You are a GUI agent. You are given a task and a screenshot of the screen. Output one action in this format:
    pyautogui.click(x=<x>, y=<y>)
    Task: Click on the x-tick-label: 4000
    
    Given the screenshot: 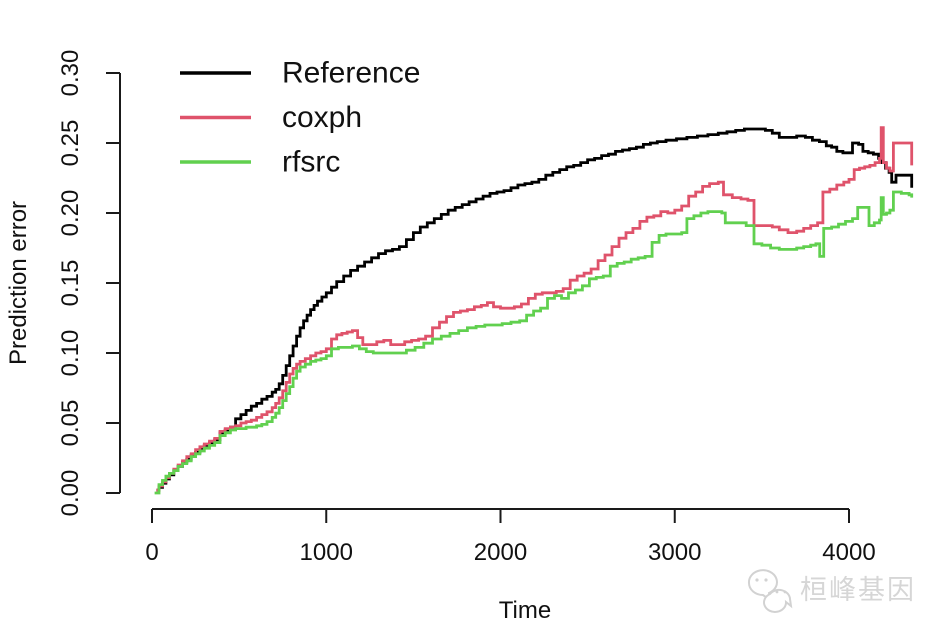 What is the action you would take?
    pyautogui.click(x=848, y=552)
    